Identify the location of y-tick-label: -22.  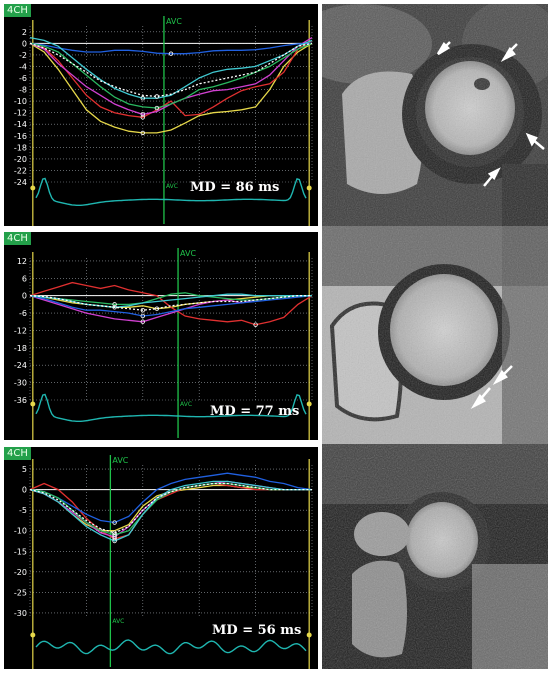
(20, 170).